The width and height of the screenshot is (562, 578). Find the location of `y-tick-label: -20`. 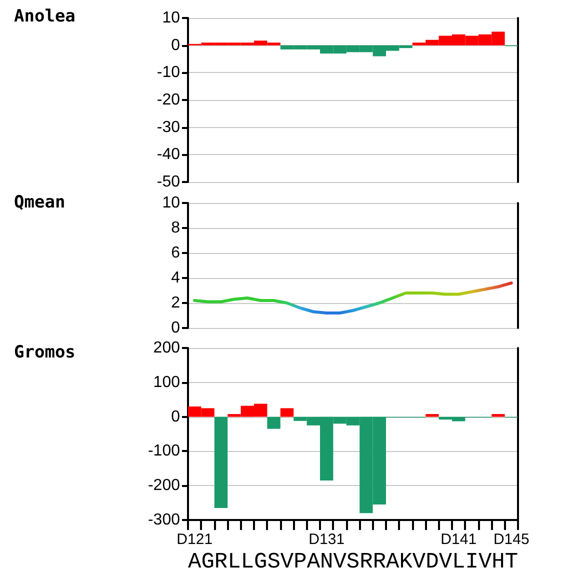

y-tick-label: -20 is located at coordinates (168, 100).